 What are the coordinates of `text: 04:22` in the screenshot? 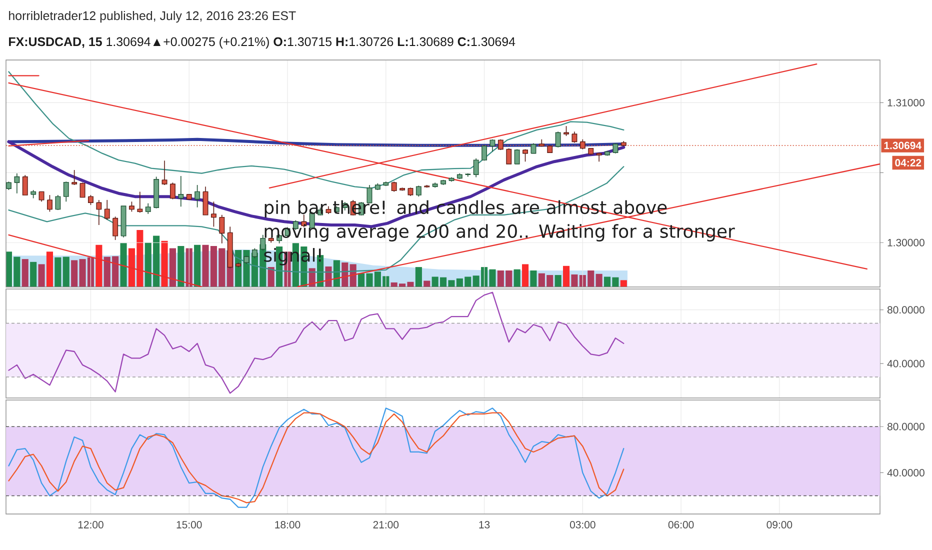 It's located at (908, 162).